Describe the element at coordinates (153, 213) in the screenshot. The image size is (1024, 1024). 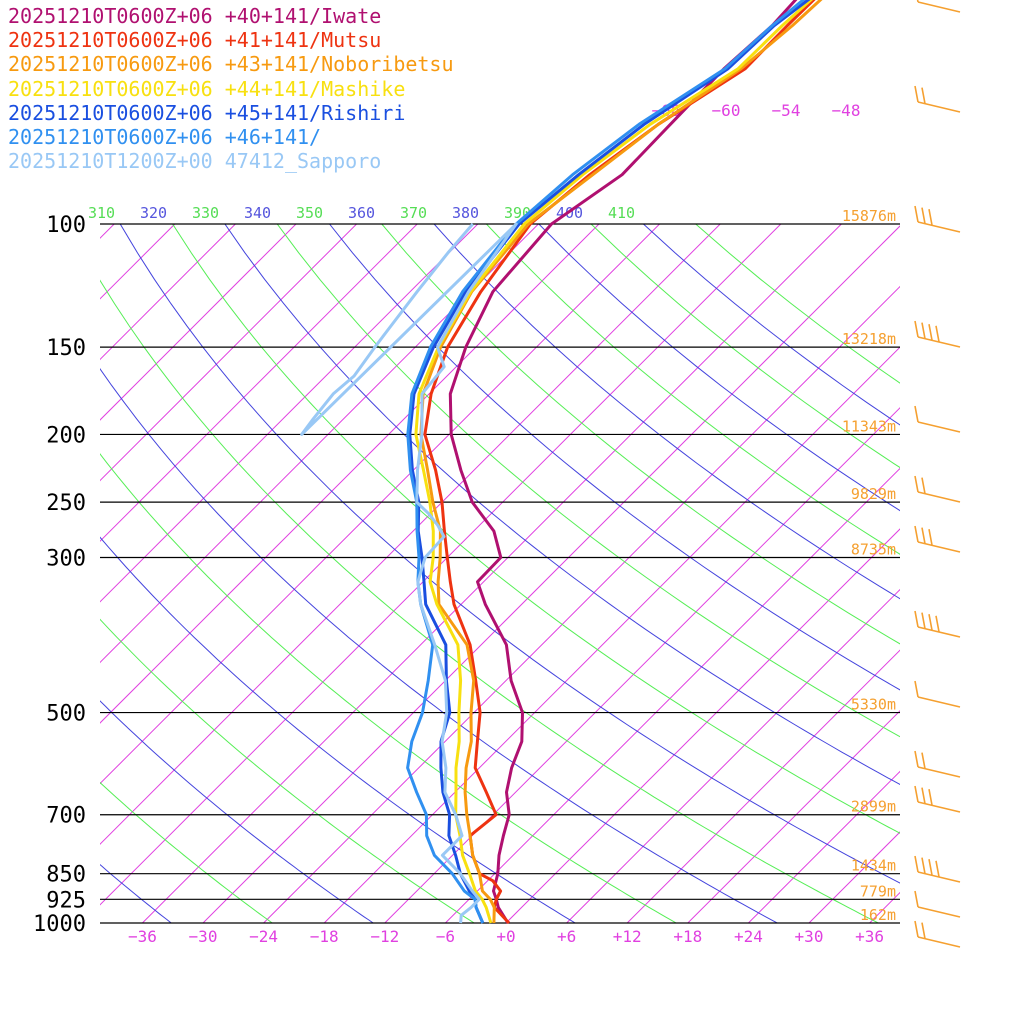
I see `adiabat-label: 320` at that location.